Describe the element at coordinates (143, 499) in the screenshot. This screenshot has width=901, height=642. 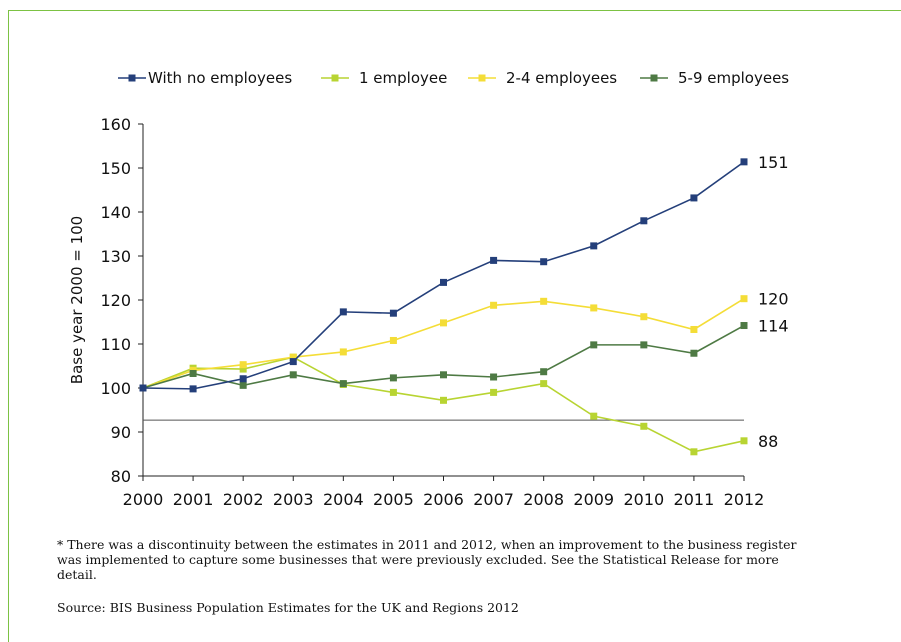
I see `x-tick-label: 2000` at that location.